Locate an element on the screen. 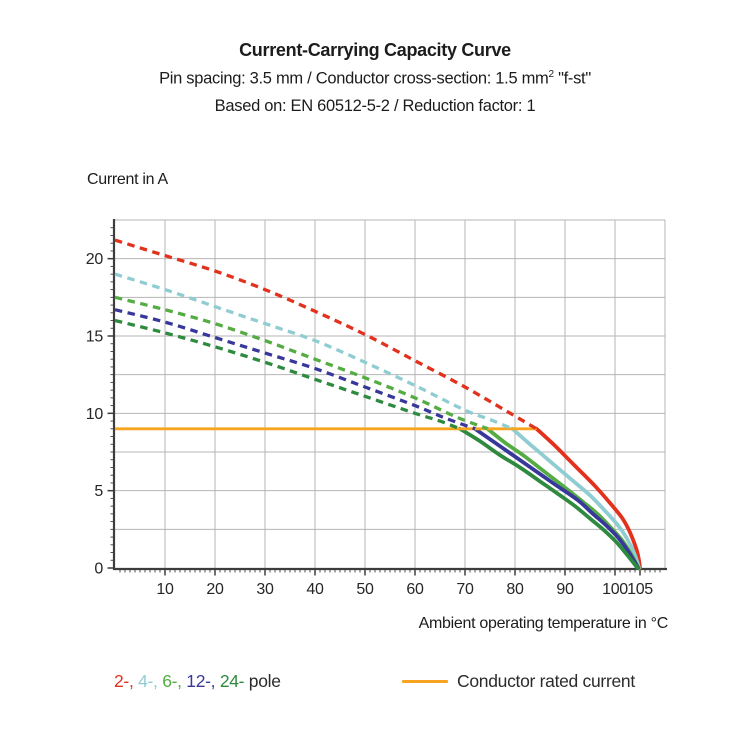 This screenshot has width=750, height=750. rated-current-line-swatch is located at coordinates (425, 681).